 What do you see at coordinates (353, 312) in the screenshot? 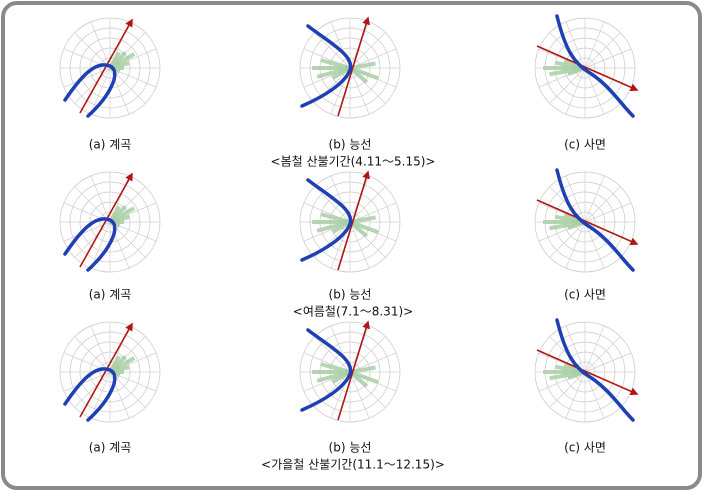
I see `season-caption: <여름철(7.1～8.31)>` at bounding box center [353, 312].